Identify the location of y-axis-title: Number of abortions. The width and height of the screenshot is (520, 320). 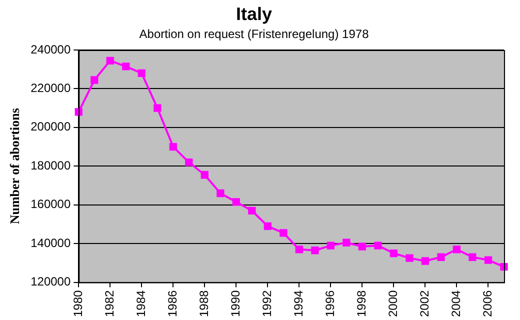
(14, 166).